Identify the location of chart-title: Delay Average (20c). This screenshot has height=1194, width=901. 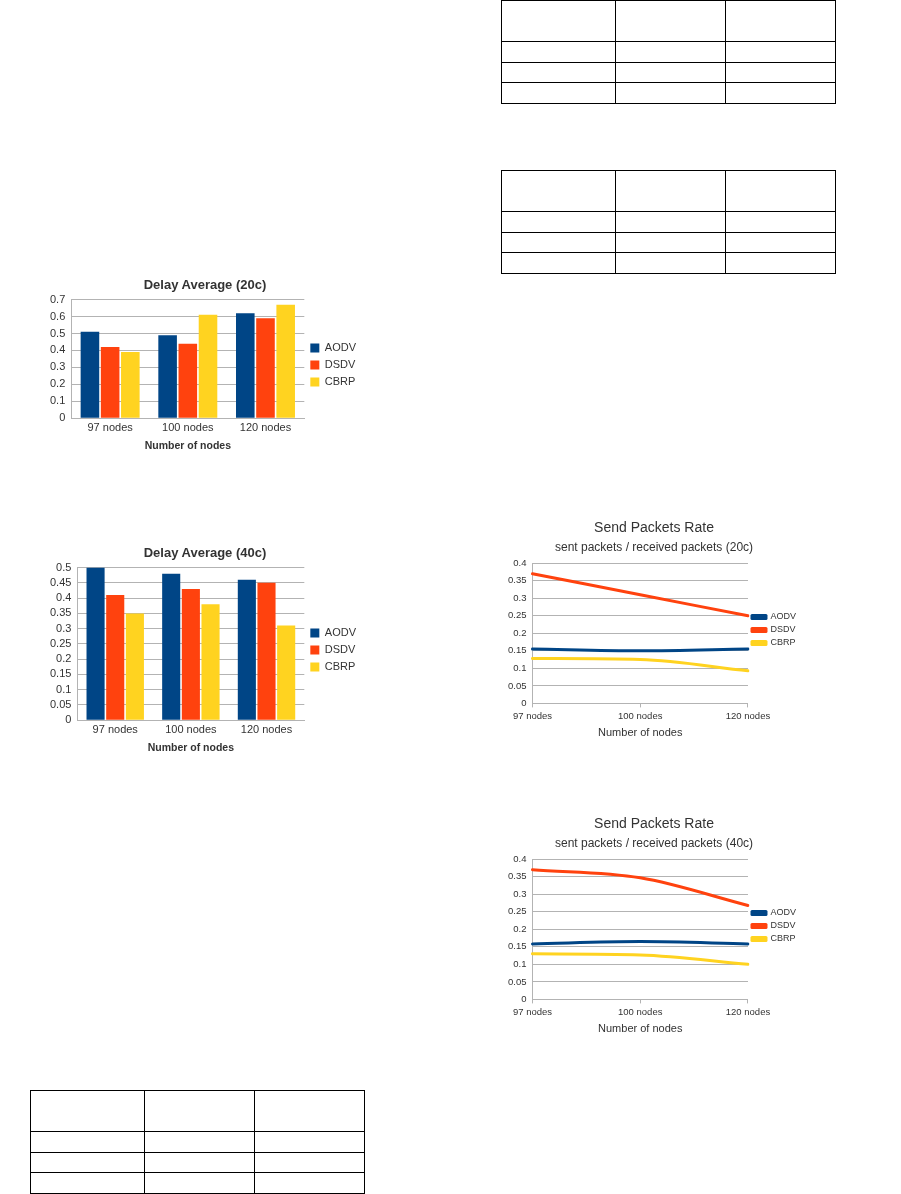
(205, 285).